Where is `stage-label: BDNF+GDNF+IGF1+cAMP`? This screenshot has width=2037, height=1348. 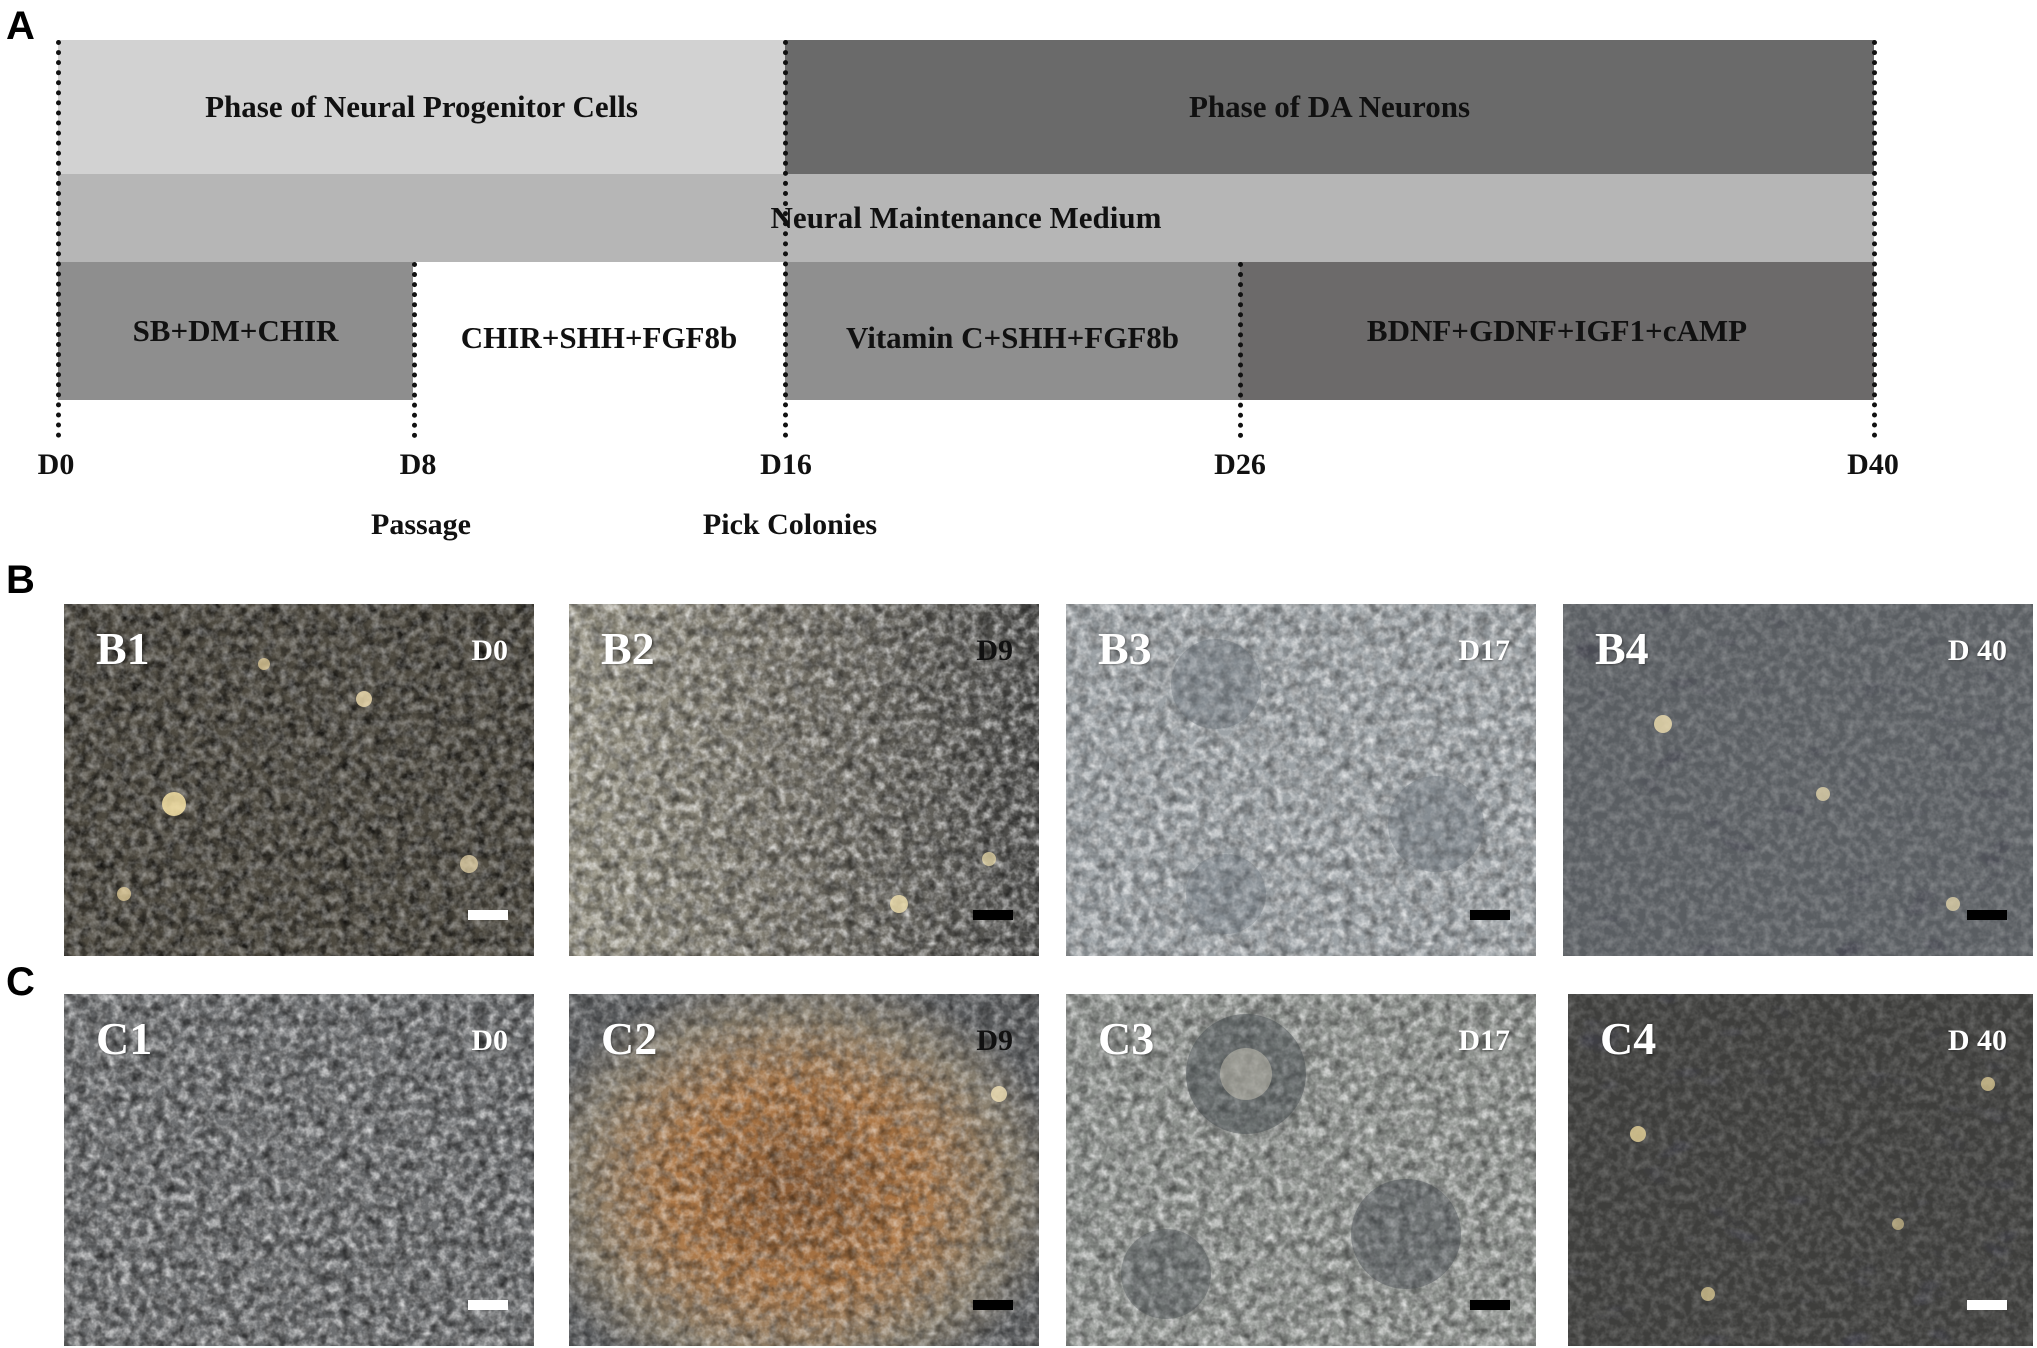 stage-label: BDNF+GDNF+IGF1+cAMP is located at coordinates (1557, 330).